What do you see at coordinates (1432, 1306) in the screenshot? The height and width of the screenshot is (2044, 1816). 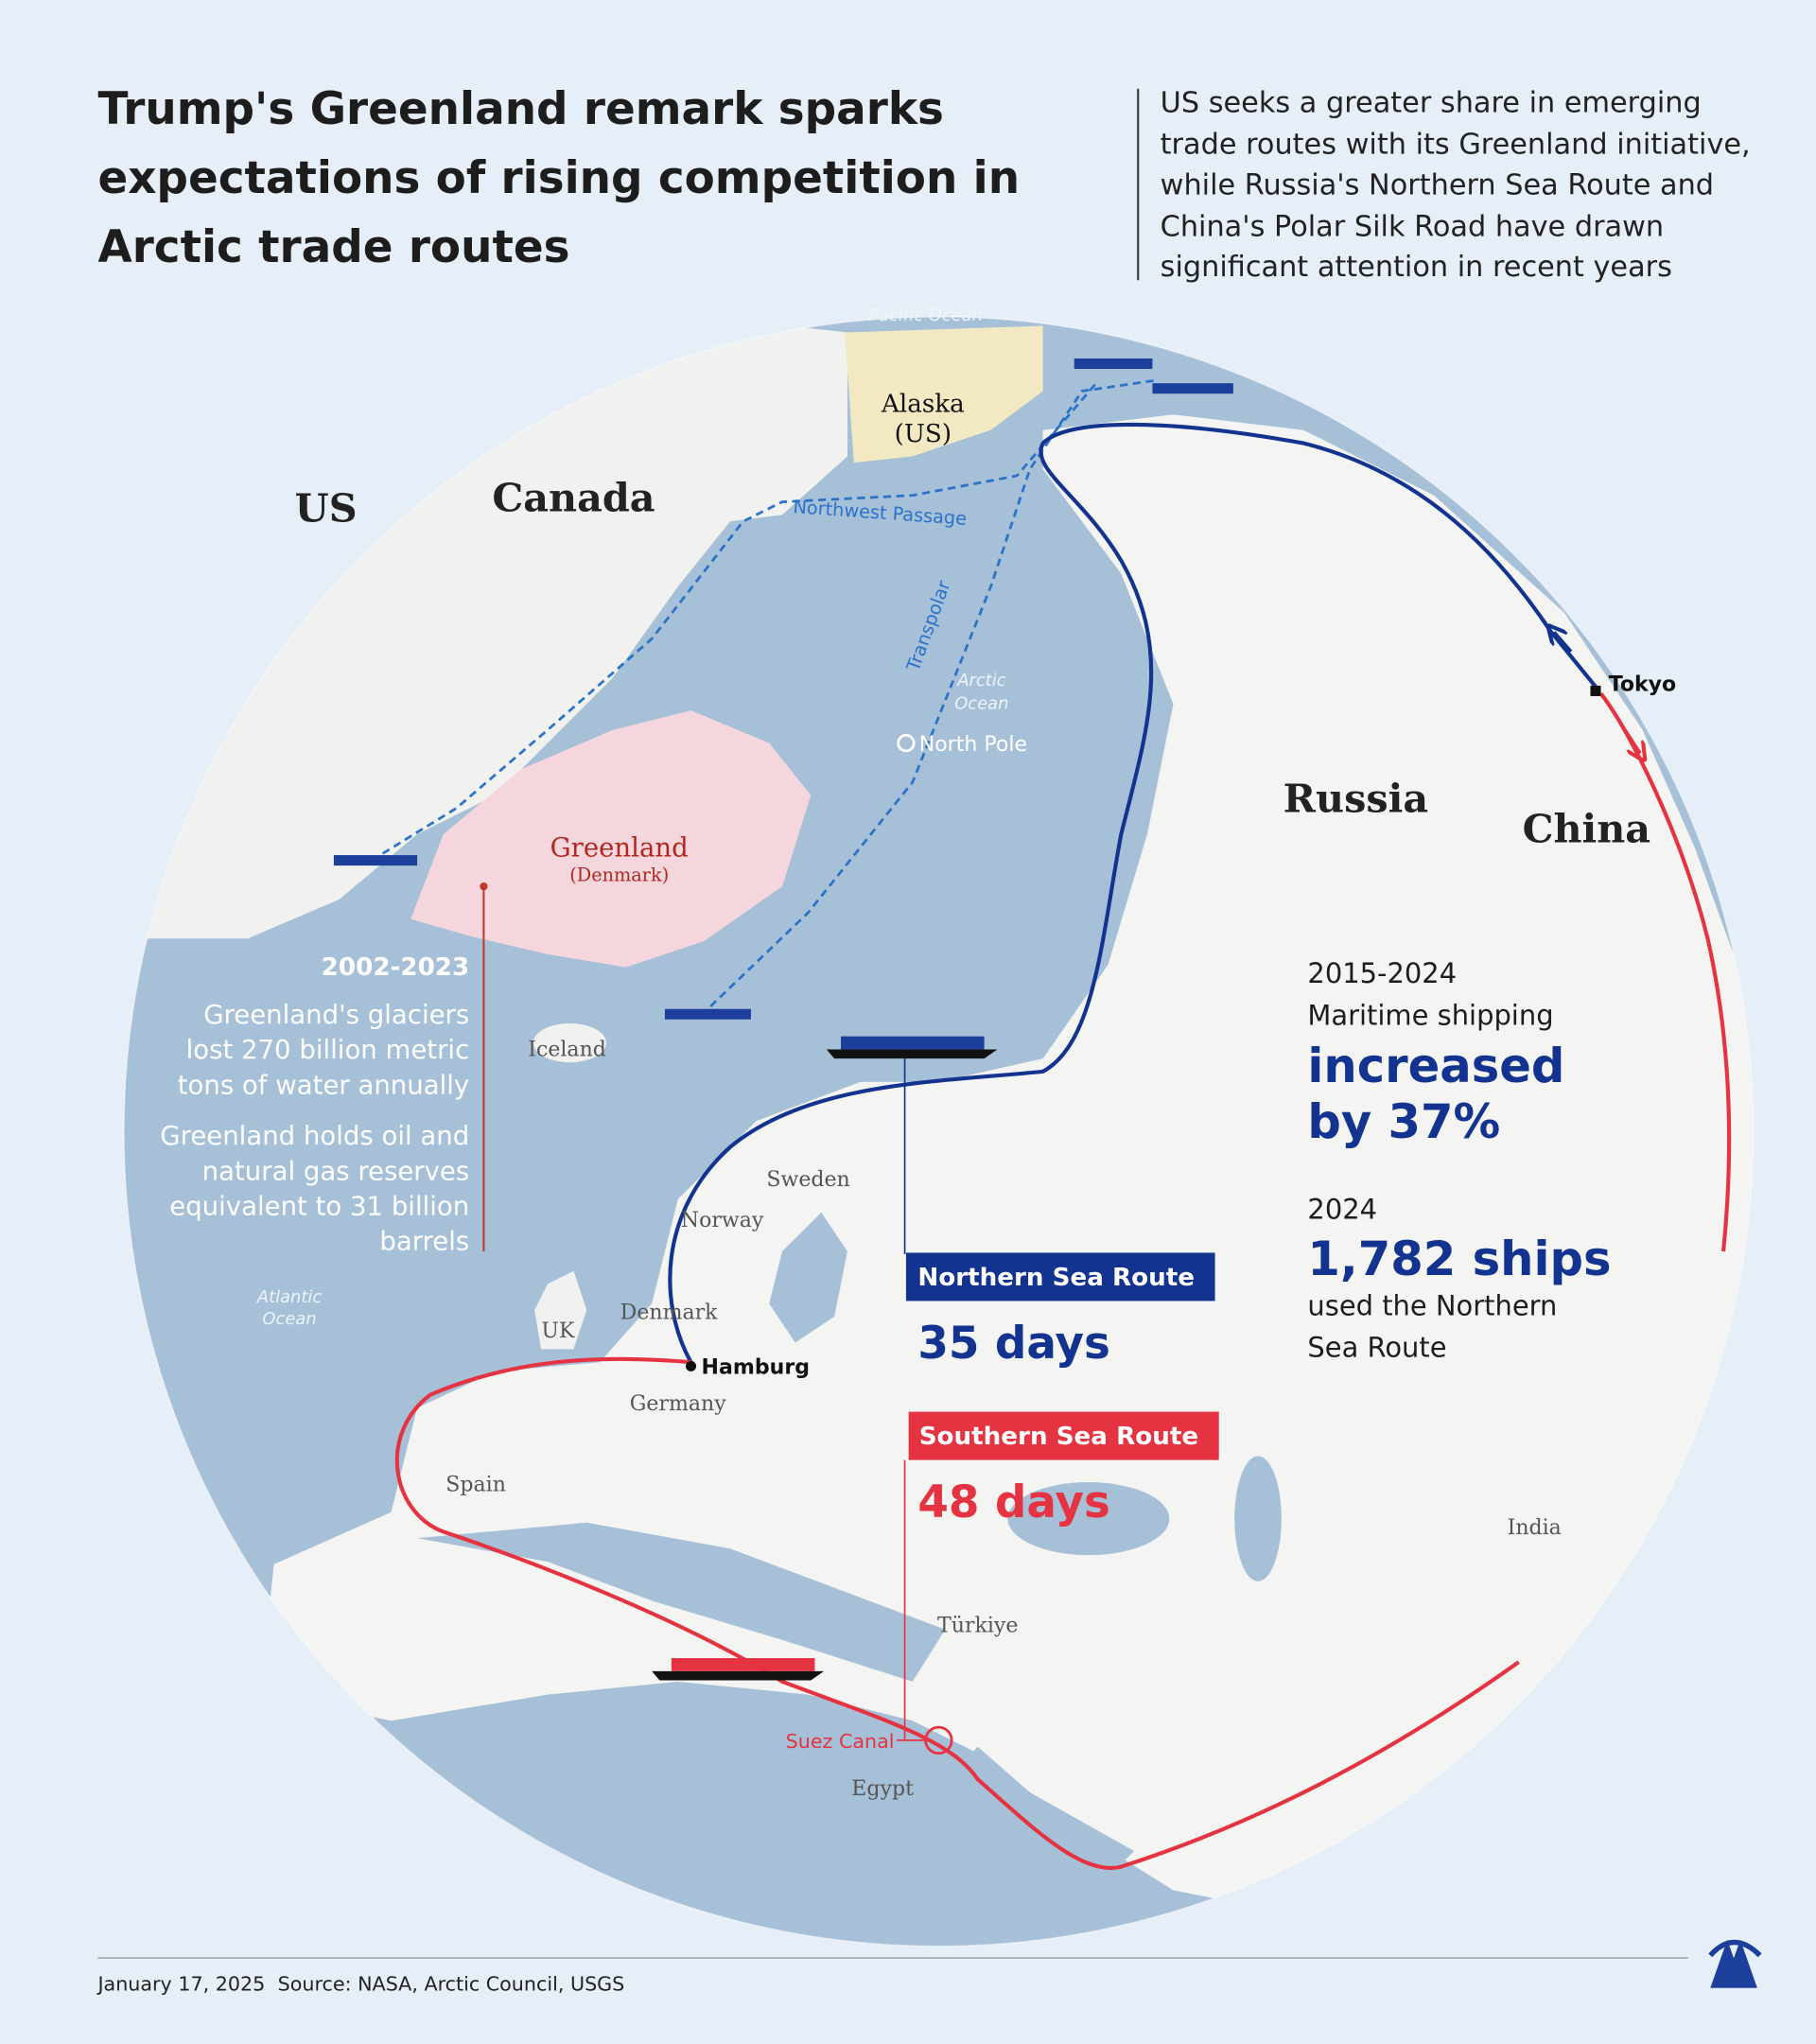 I see `stat-label: used the Northern` at bounding box center [1432, 1306].